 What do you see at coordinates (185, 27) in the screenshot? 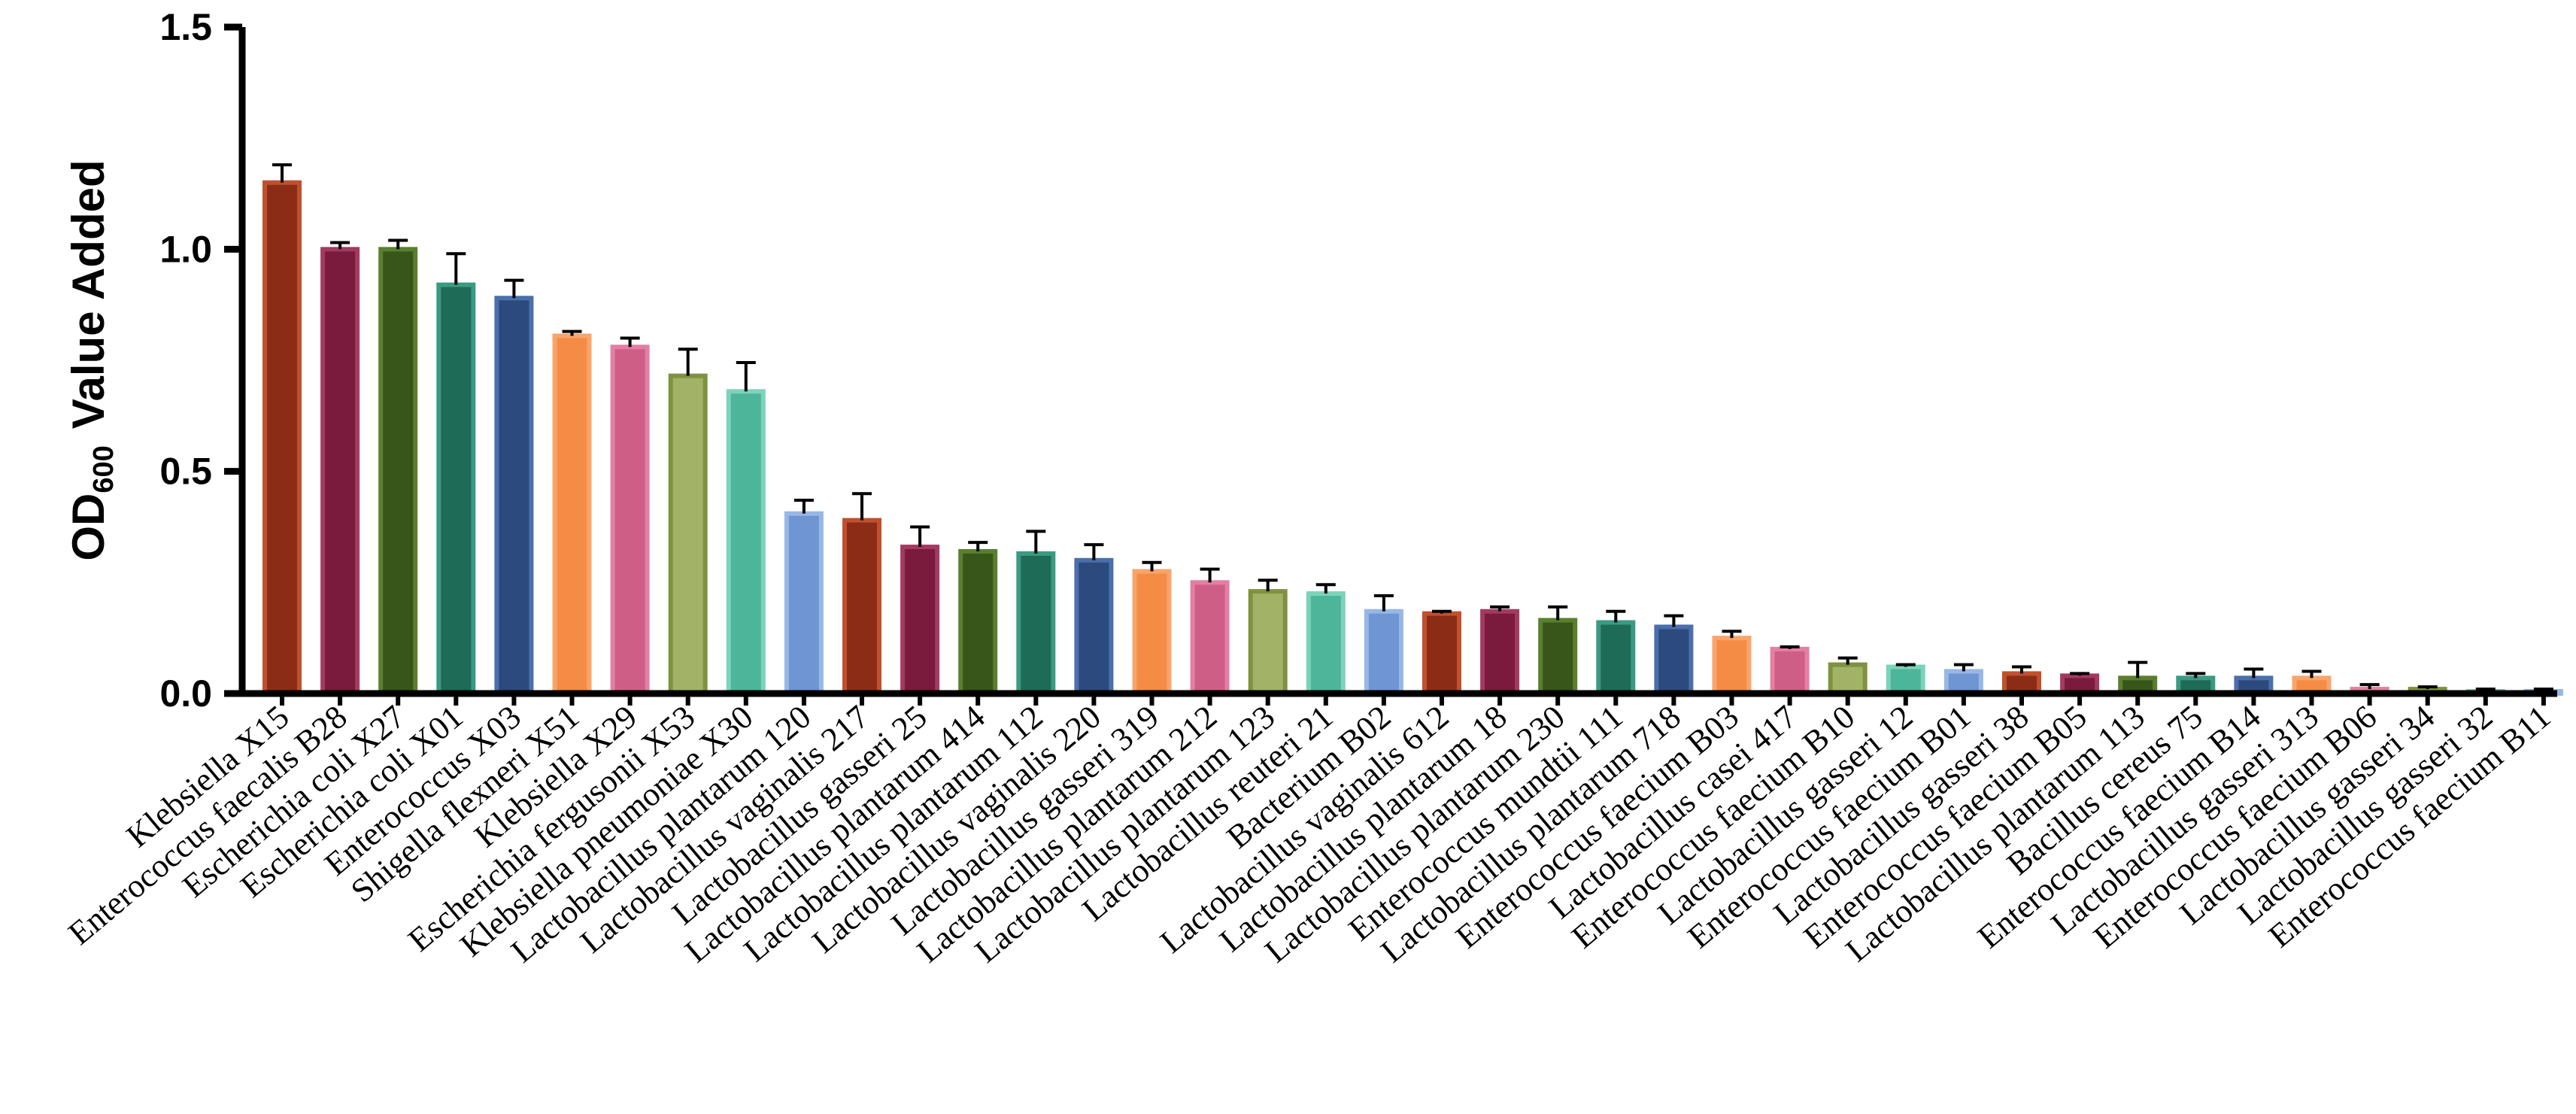
I see `y-tick-label: 1.5` at bounding box center [185, 27].